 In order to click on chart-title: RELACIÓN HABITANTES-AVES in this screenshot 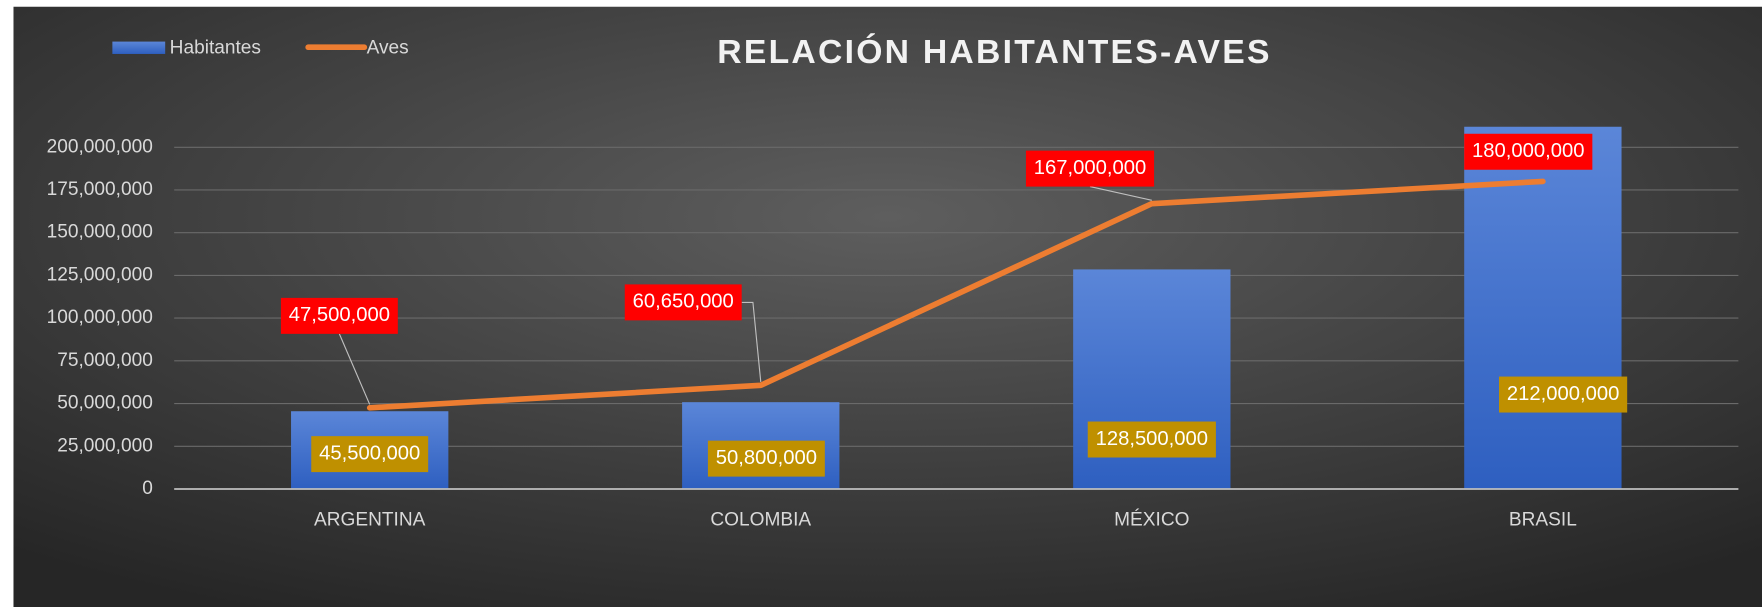, I will do `click(994, 52)`.